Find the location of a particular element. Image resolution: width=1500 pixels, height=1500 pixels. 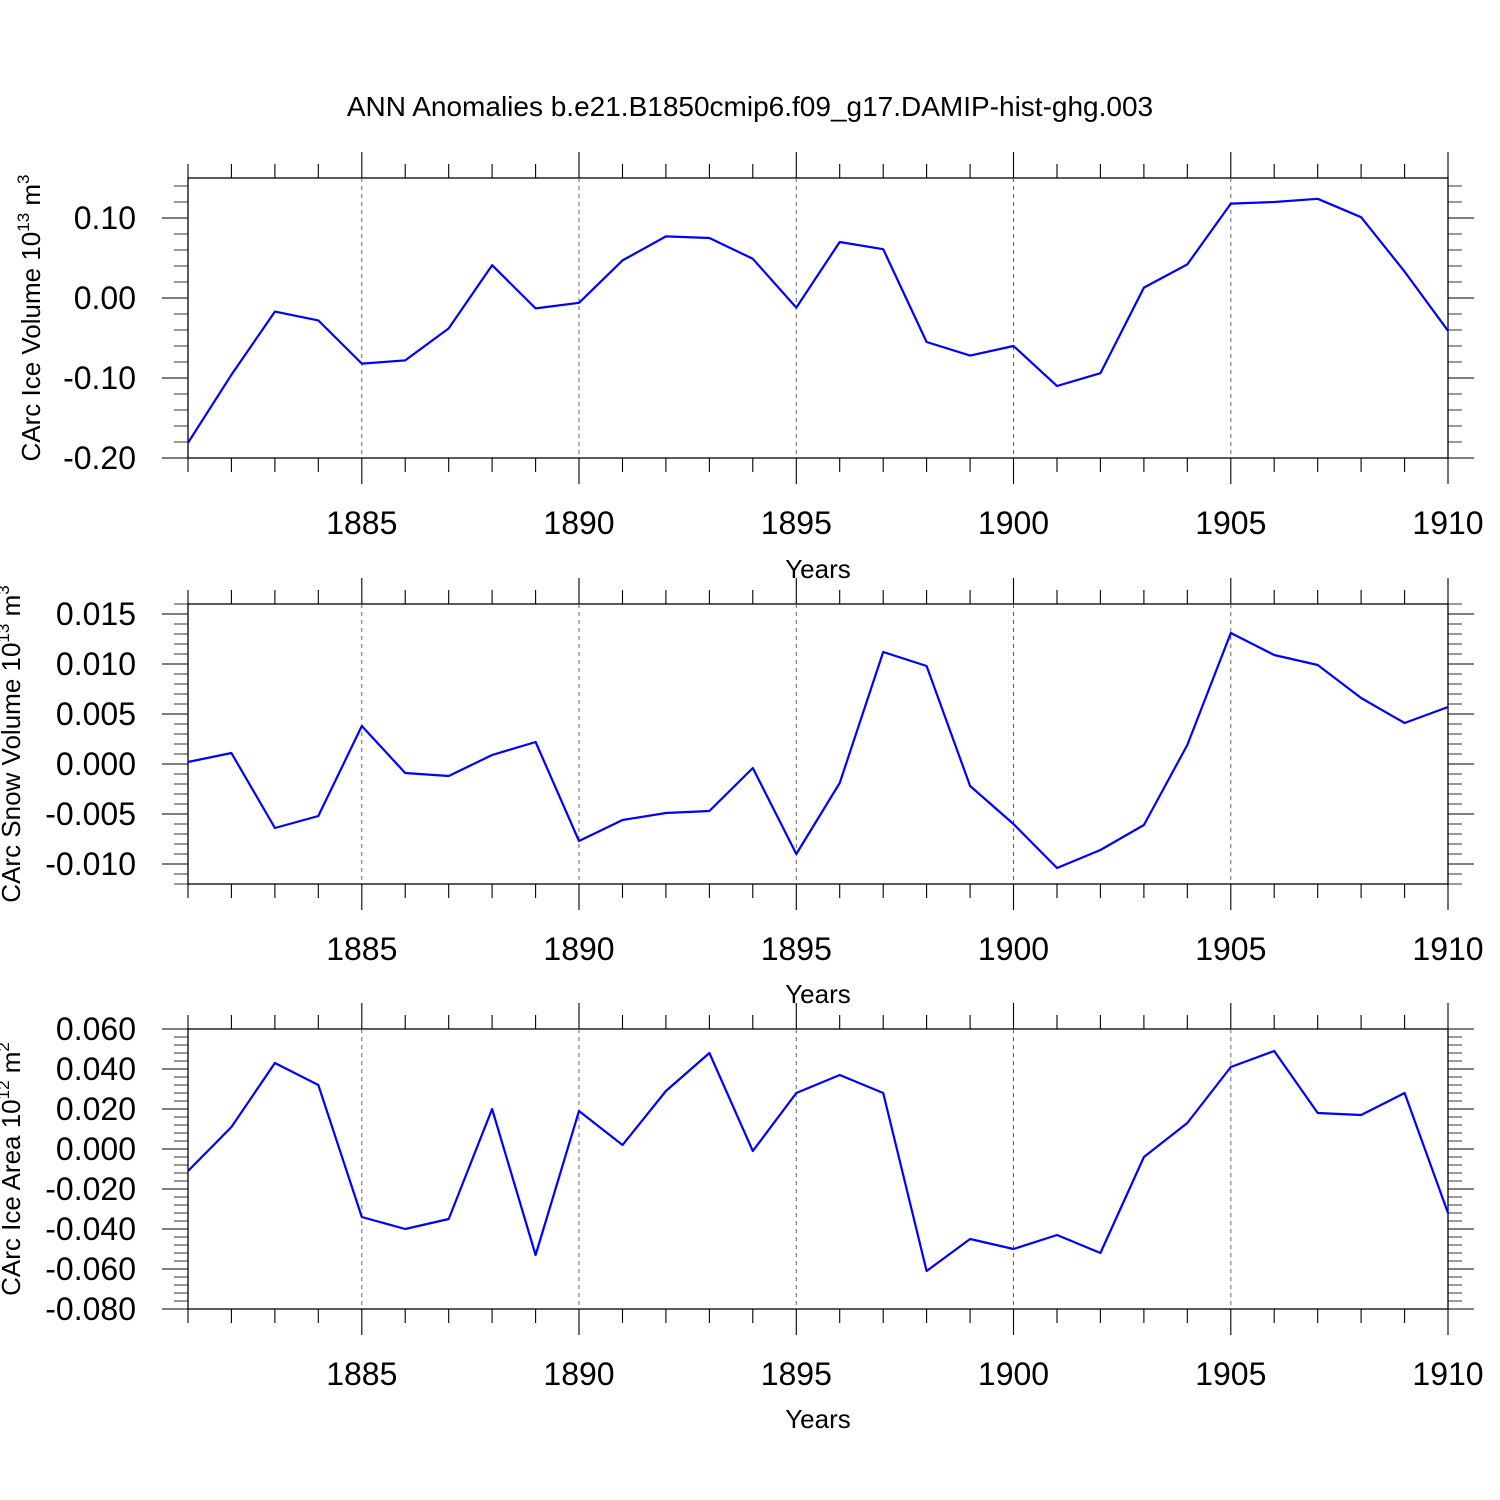

y-tick-label: -0.080 is located at coordinates (90, 1309).